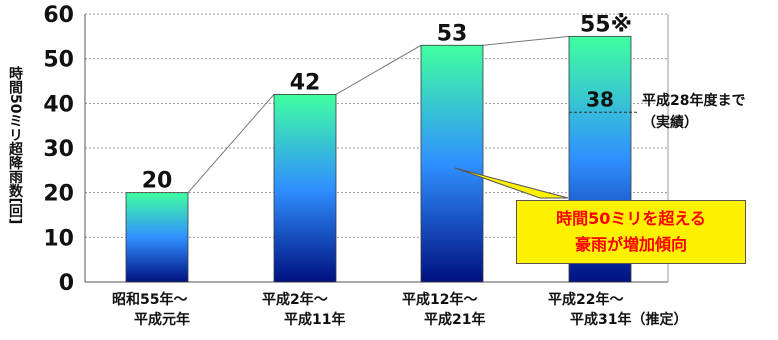 The image size is (778, 340). I want to click on callout-pointer, so click(511, 183).